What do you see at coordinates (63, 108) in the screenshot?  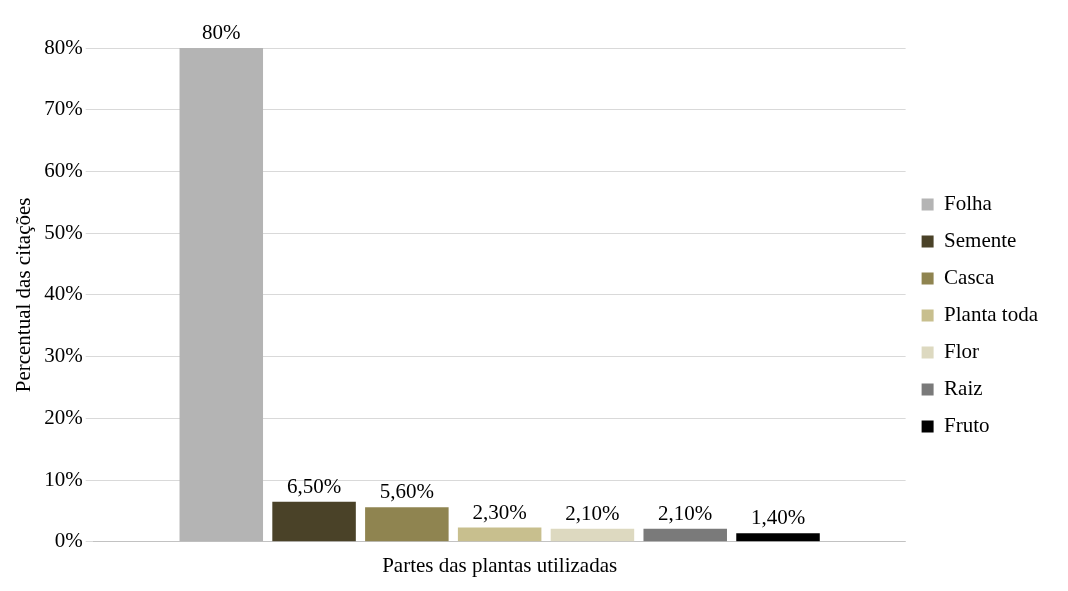 I see `y-tick-label: 70%` at bounding box center [63, 108].